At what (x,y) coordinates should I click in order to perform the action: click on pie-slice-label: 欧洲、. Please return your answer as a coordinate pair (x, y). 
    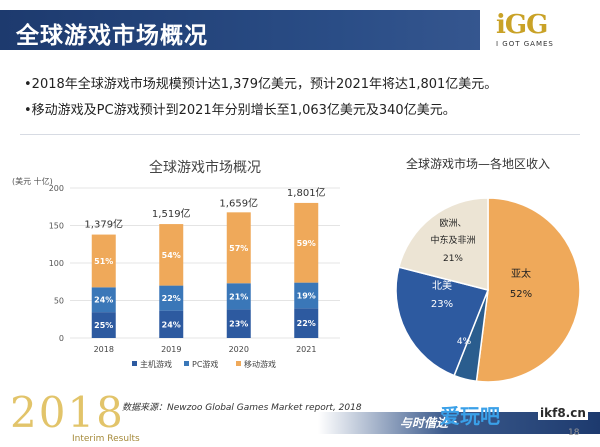
    Looking at the image, I should click on (452, 223).